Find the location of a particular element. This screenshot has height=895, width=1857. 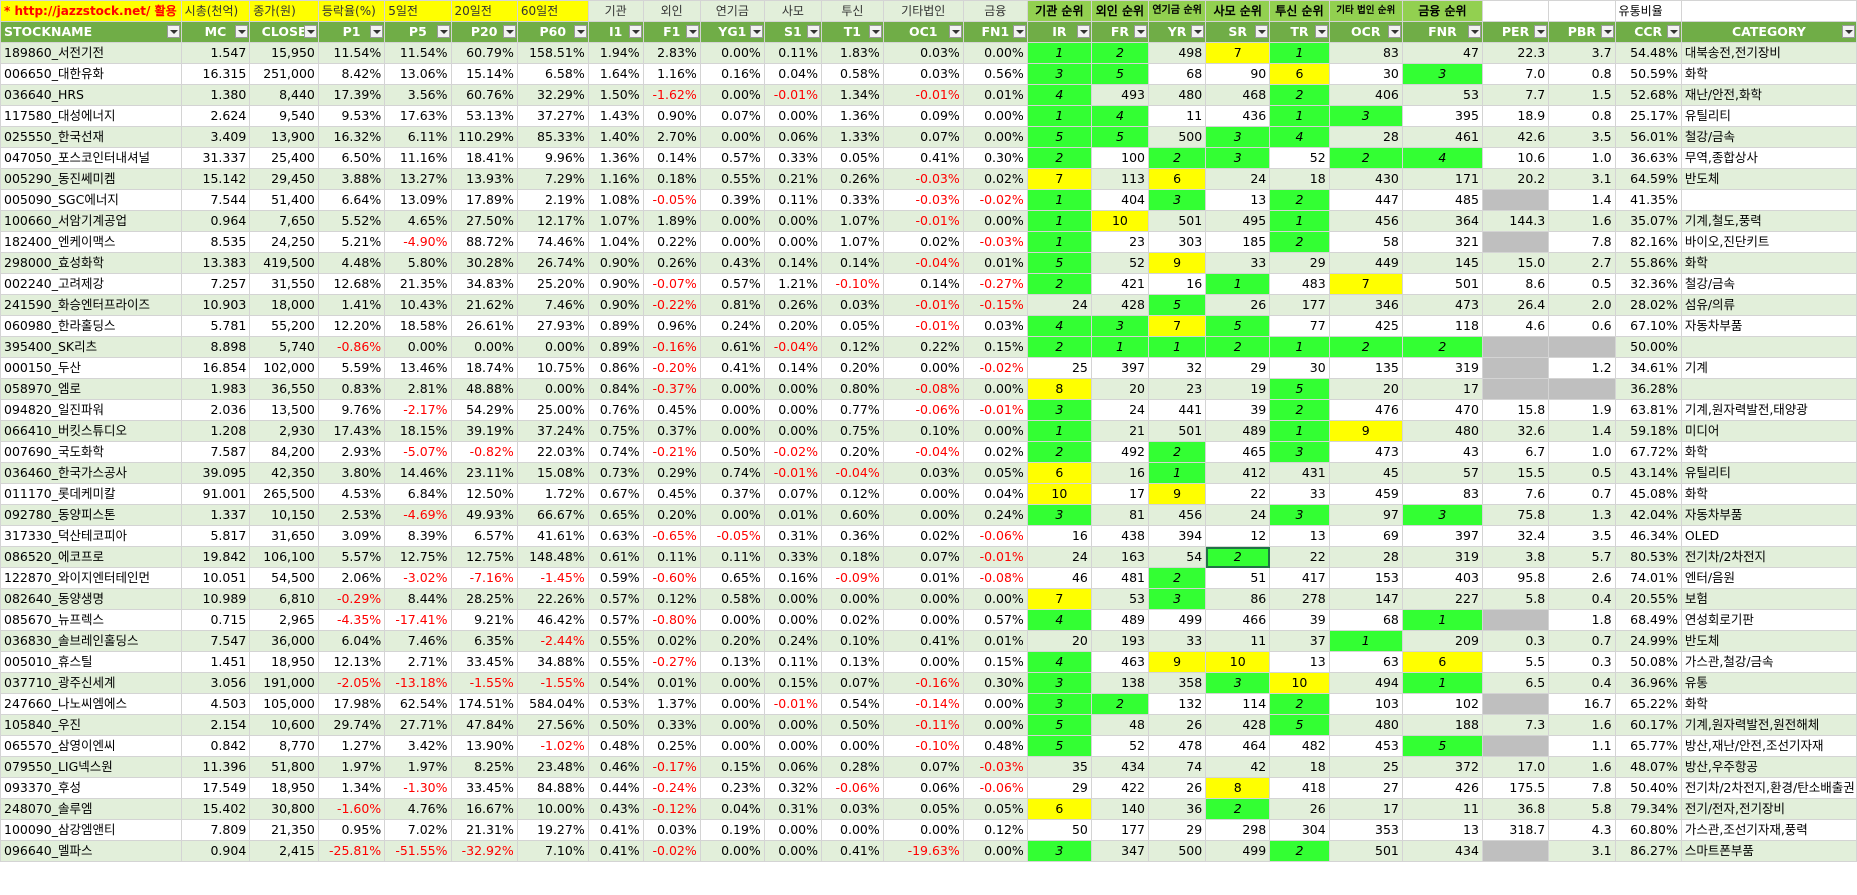

cell-fn1: 0.01% is located at coordinates (995, 95).